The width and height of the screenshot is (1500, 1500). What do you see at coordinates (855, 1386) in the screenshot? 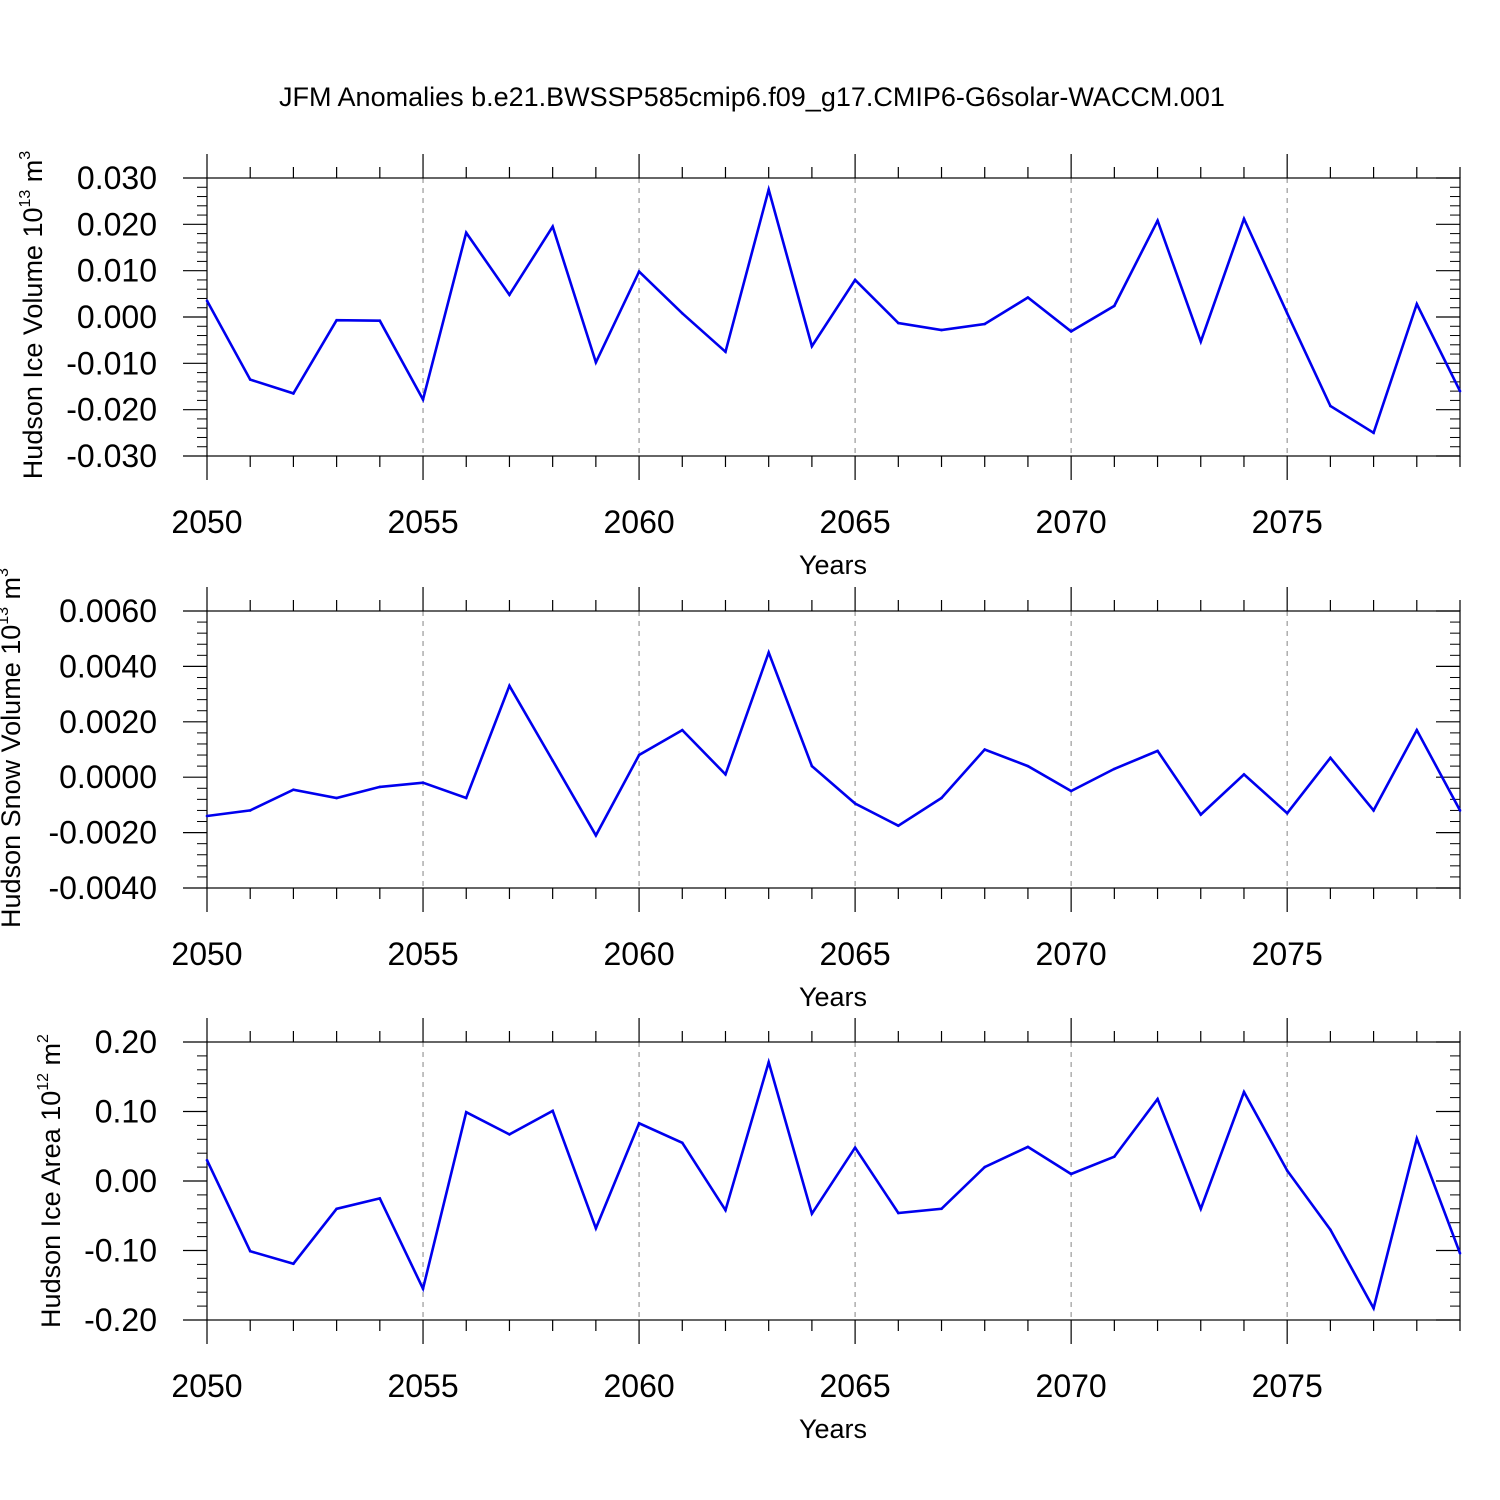
I see `x-tick-label: 2065` at bounding box center [855, 1386].